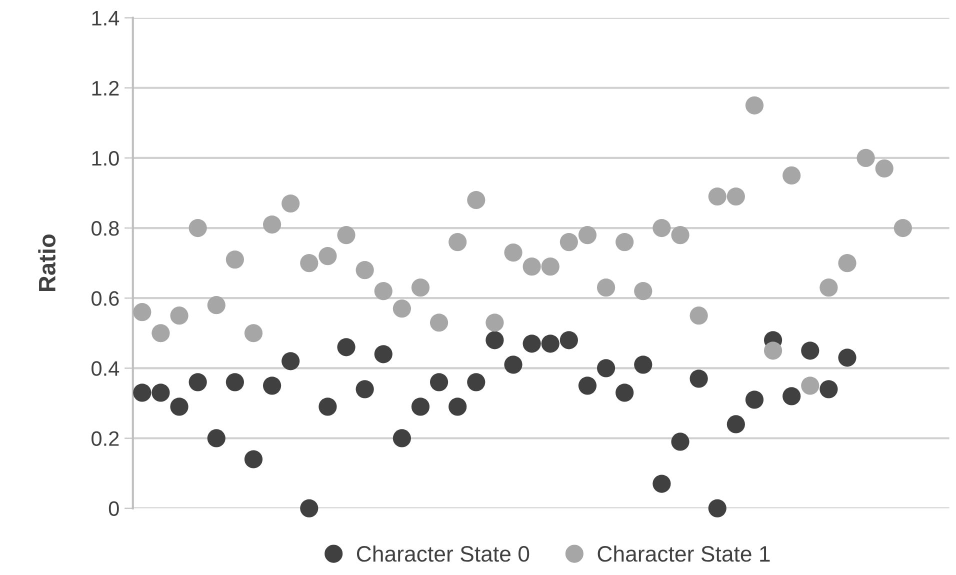 The image size is (956, 575). Describe the element at coordinates (105, 438) in the screenshot. I see `y-tick-label: 0.2` at that location.